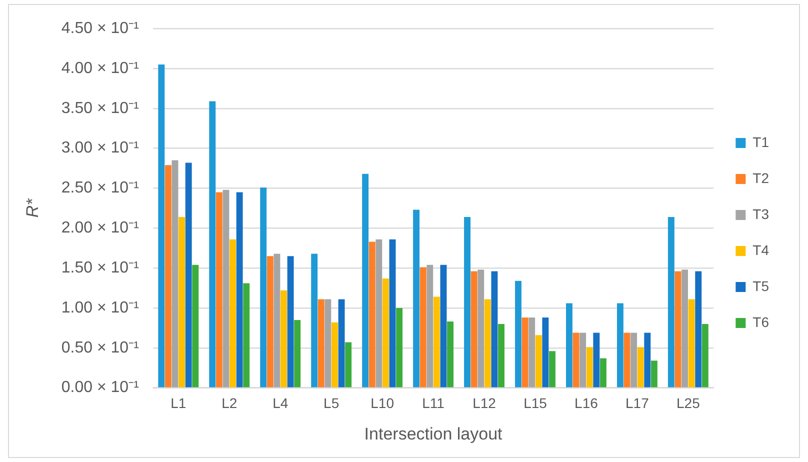  I want to click on y-tick-label: 1.00 × 10⁻¹, so click(100, 307).